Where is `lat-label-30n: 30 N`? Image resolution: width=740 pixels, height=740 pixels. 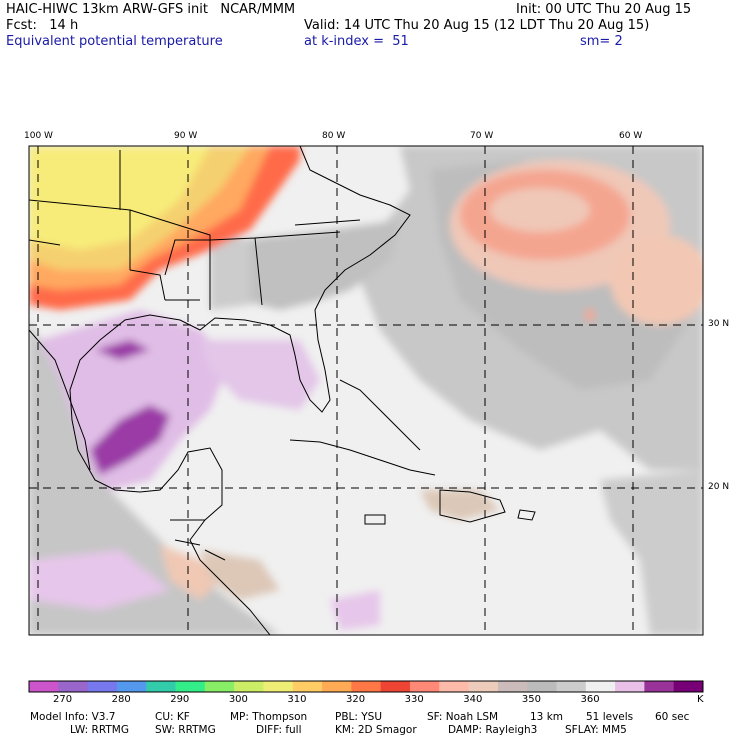
lat-label-30n: 30 N is located at coordinates (719, 324).